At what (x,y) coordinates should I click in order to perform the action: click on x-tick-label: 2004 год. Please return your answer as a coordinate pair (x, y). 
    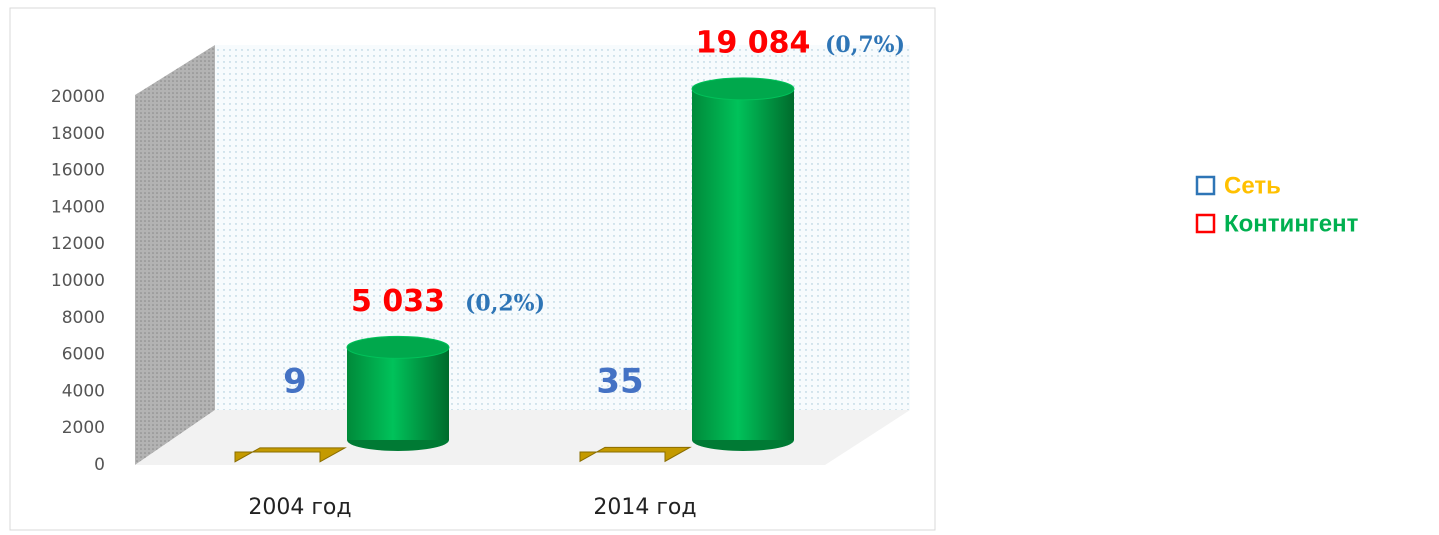
    Looking at the image, I should click on (299, 507).